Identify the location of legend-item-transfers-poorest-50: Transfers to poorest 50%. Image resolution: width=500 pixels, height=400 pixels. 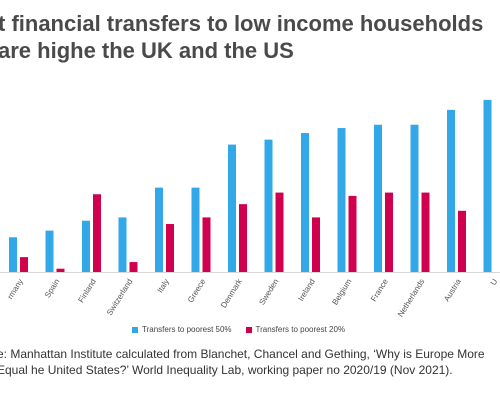
(182, 329).